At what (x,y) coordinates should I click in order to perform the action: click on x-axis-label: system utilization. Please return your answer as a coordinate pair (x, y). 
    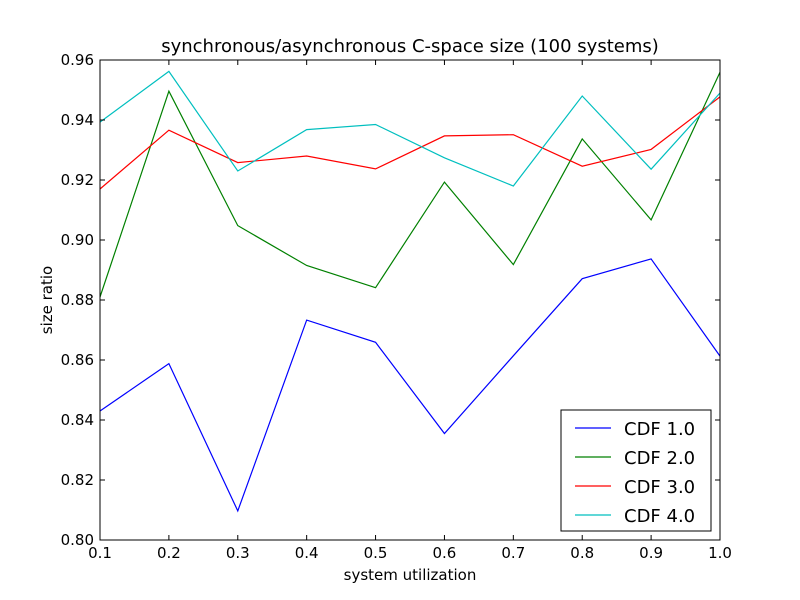
    Looking at the image, I should click on (410, 575).